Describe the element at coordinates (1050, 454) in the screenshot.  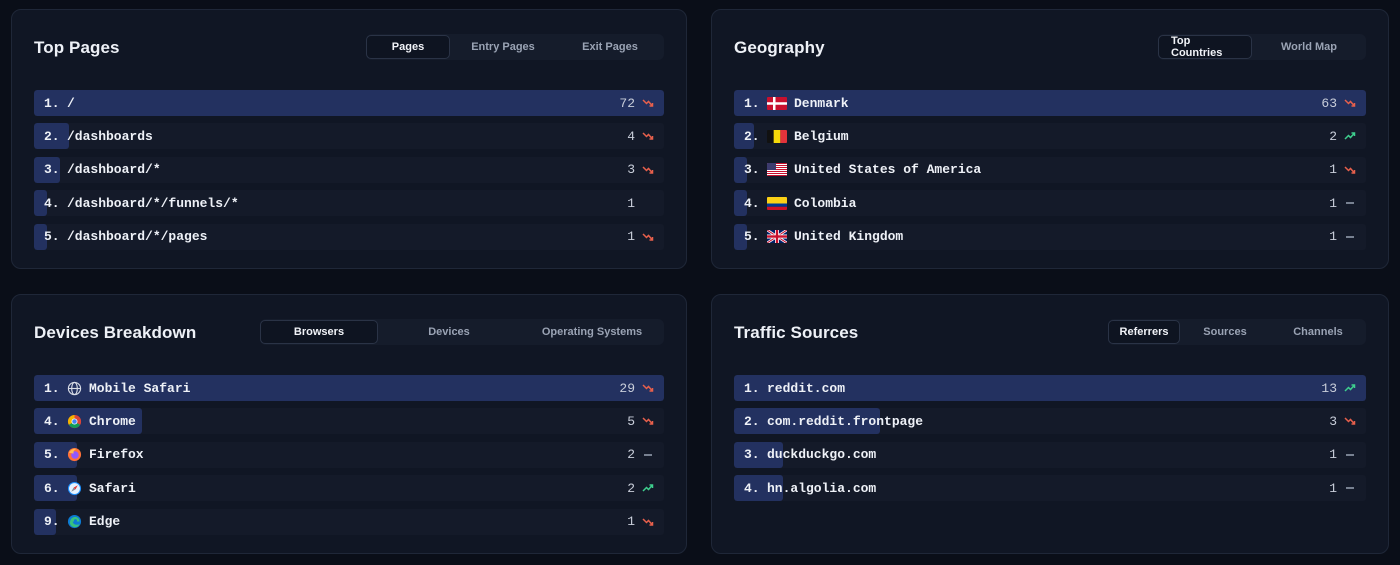
I see `list-item: 3. duckduckgo.com 1` at that location.